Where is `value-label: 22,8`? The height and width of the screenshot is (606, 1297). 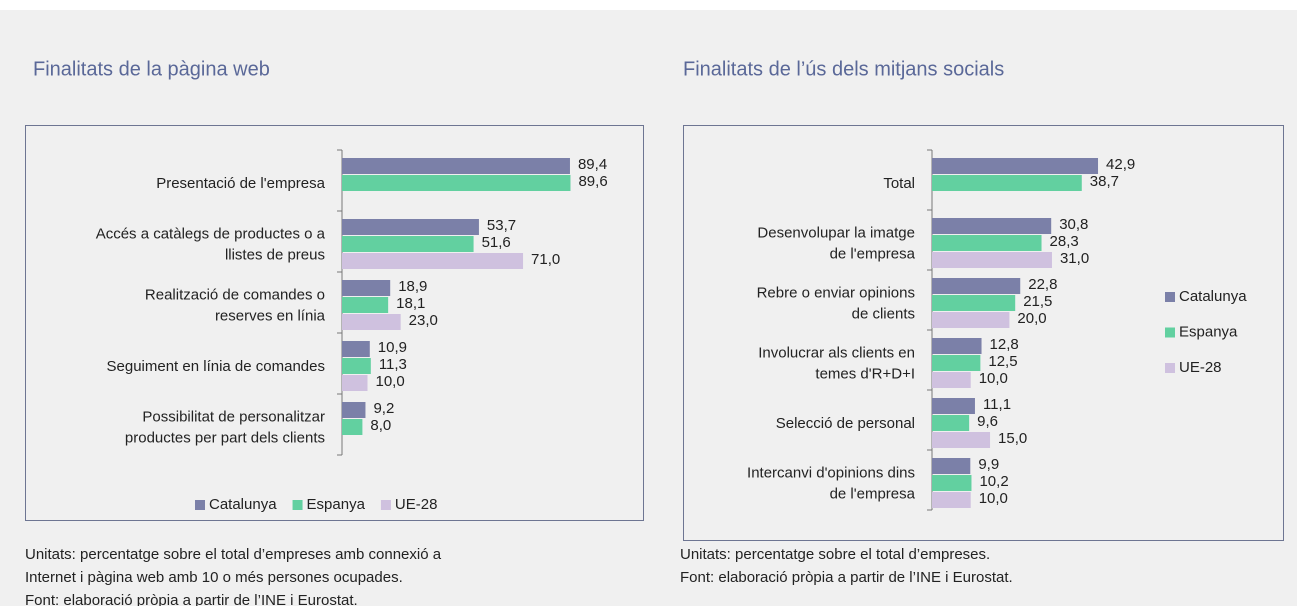 value-label: 22,8 is located at coordinates (1042, 284).